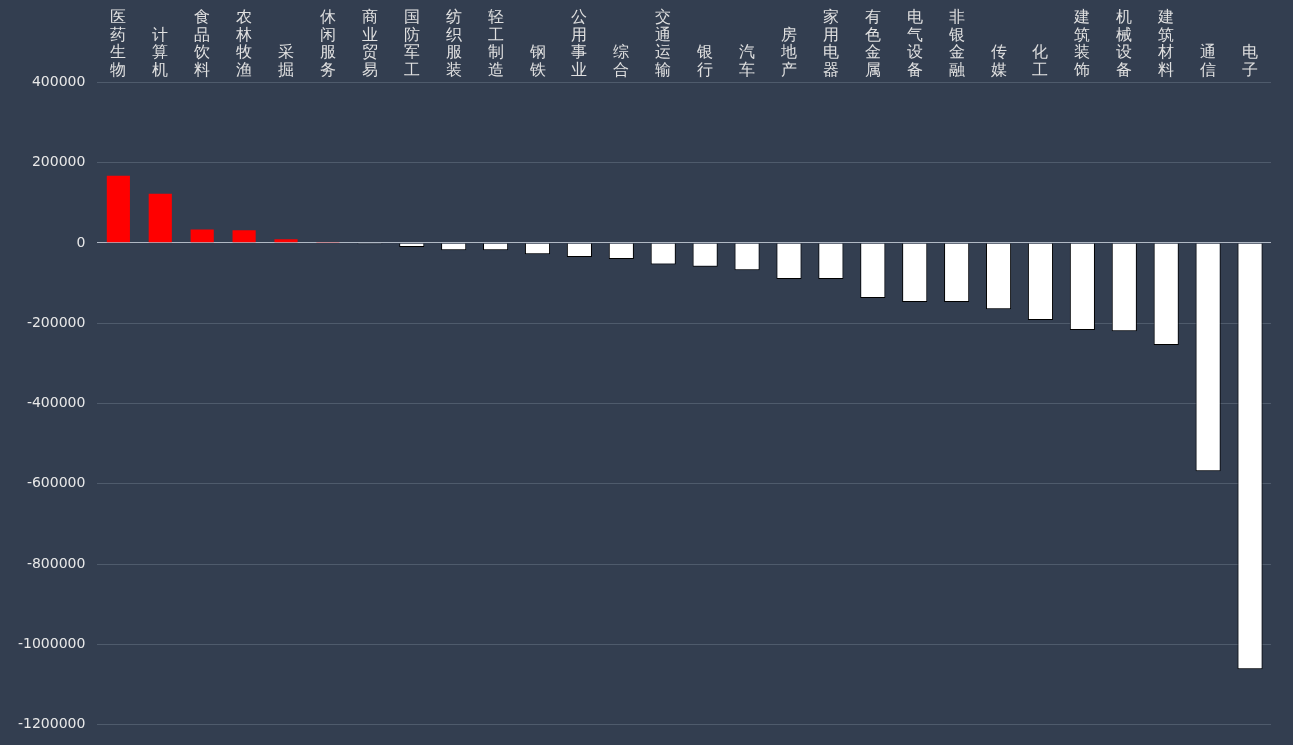 The image size is (1293, 745). I want to click on x-tick-label: 纺织服装, so click(453, 42).